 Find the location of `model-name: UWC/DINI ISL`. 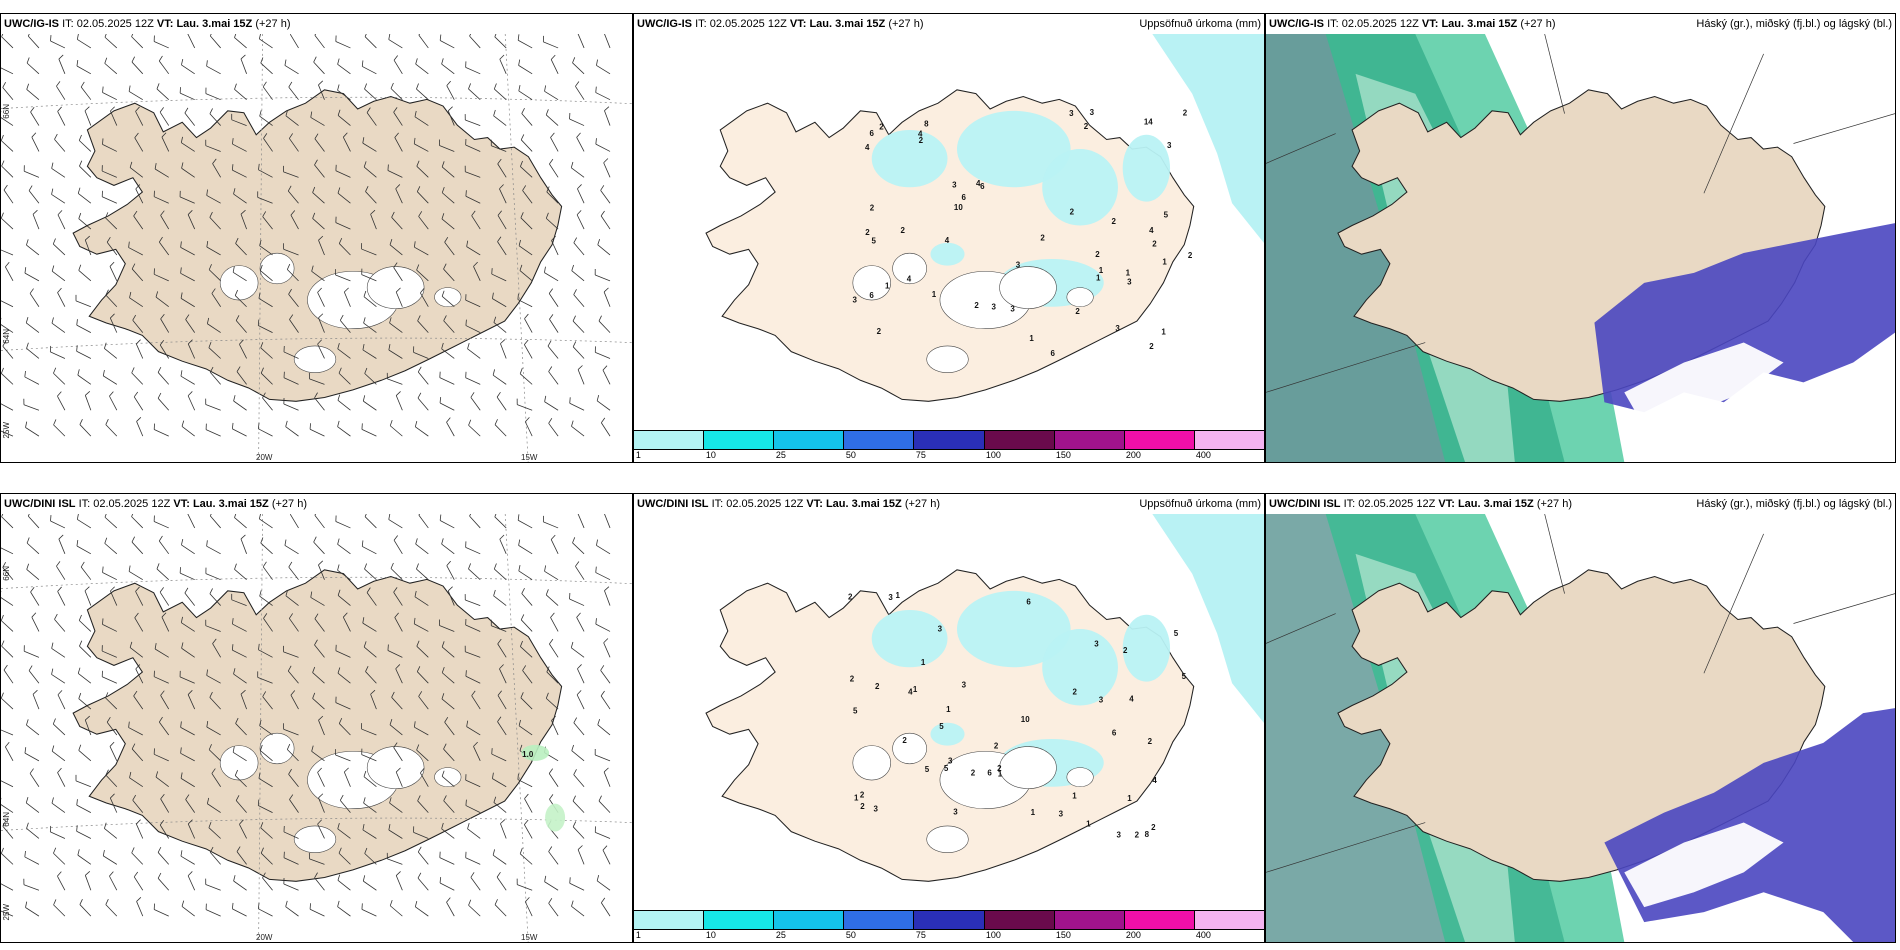

model-name: UWC/DINI ISL is located at coordinates (40, 504).